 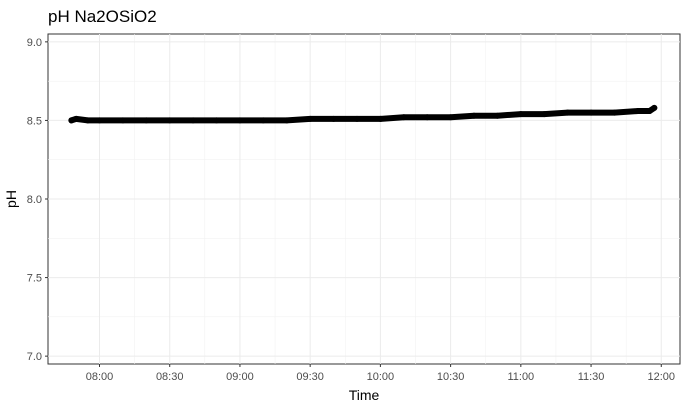 What do you see at coordinates (451, 377) in the screenshot?
I see `x-tick-label: 10:30` at bounding box center [451, 377].